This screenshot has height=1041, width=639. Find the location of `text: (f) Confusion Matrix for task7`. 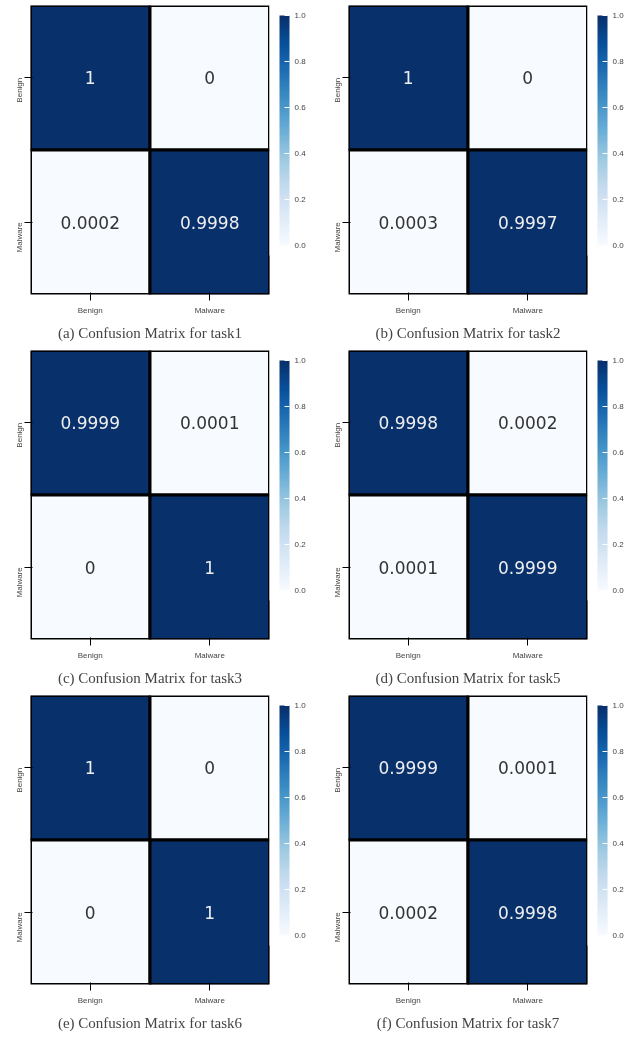

text: (f) Confusion Matrix for task7 is located at coordinates (468, 1023).